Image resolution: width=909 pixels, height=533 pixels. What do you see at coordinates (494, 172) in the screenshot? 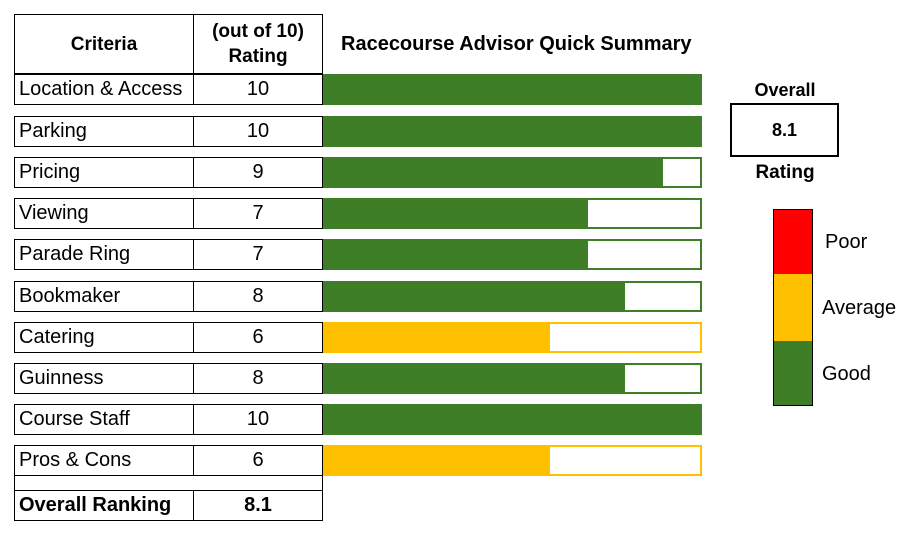
I see `bar-pricing` at bounding box center [494, 172].